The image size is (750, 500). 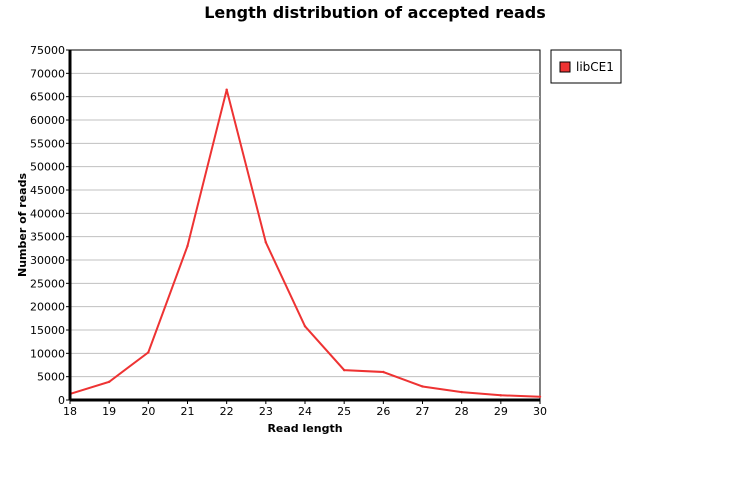 I want to click on x-tick-label: 18, so click(x=70, y=411).